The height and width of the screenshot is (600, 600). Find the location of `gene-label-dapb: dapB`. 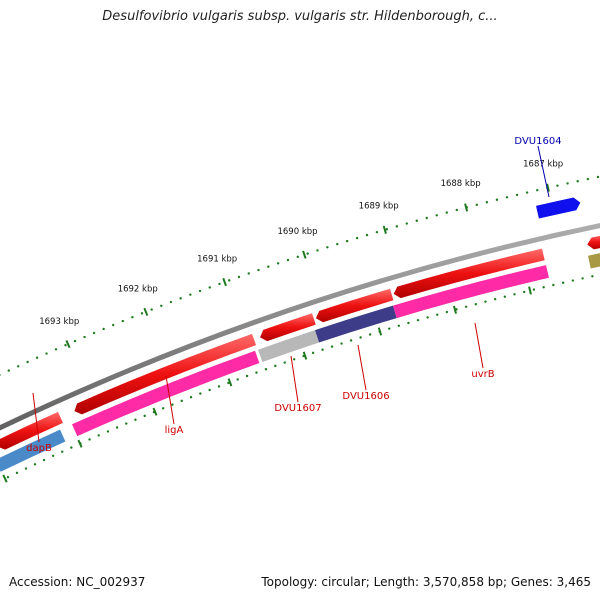

gene-label-dapb: dapB is located at coordinates (39, 448).